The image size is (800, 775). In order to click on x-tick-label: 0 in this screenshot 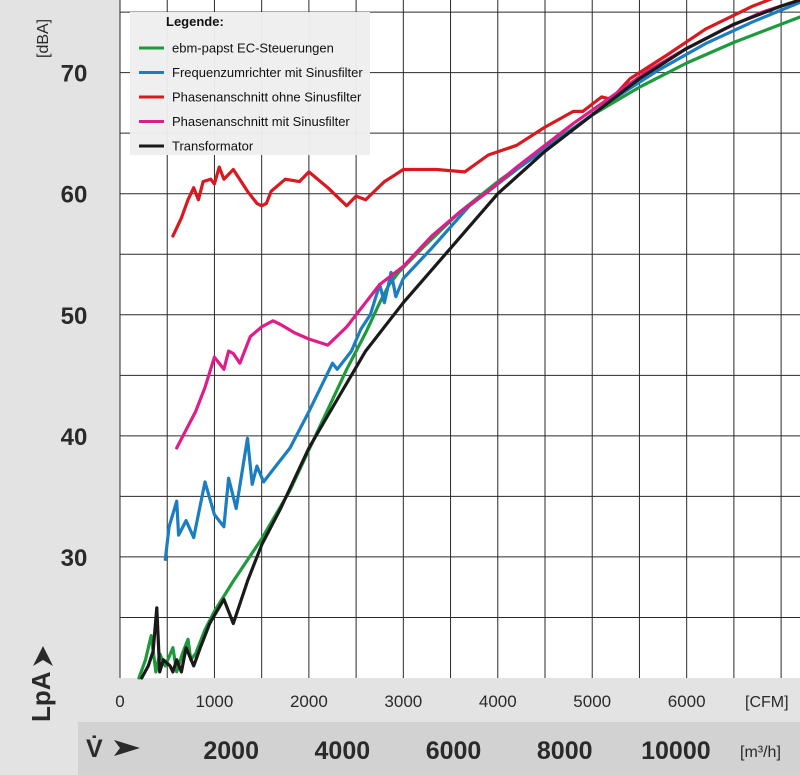, I will do `click(119, 701)`.